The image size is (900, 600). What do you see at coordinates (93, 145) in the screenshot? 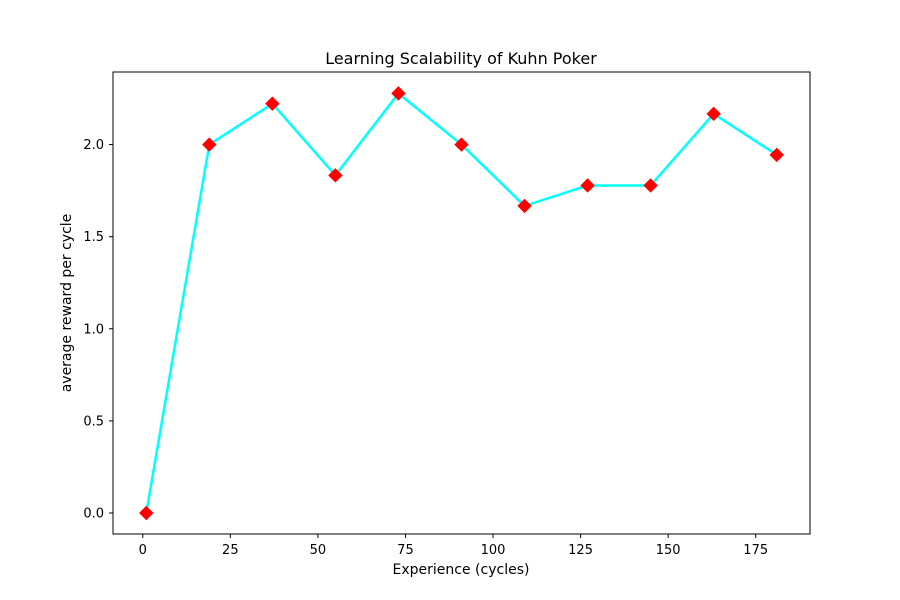
I see `y-tick-label: 2.0` at bounding box center [93, 145].